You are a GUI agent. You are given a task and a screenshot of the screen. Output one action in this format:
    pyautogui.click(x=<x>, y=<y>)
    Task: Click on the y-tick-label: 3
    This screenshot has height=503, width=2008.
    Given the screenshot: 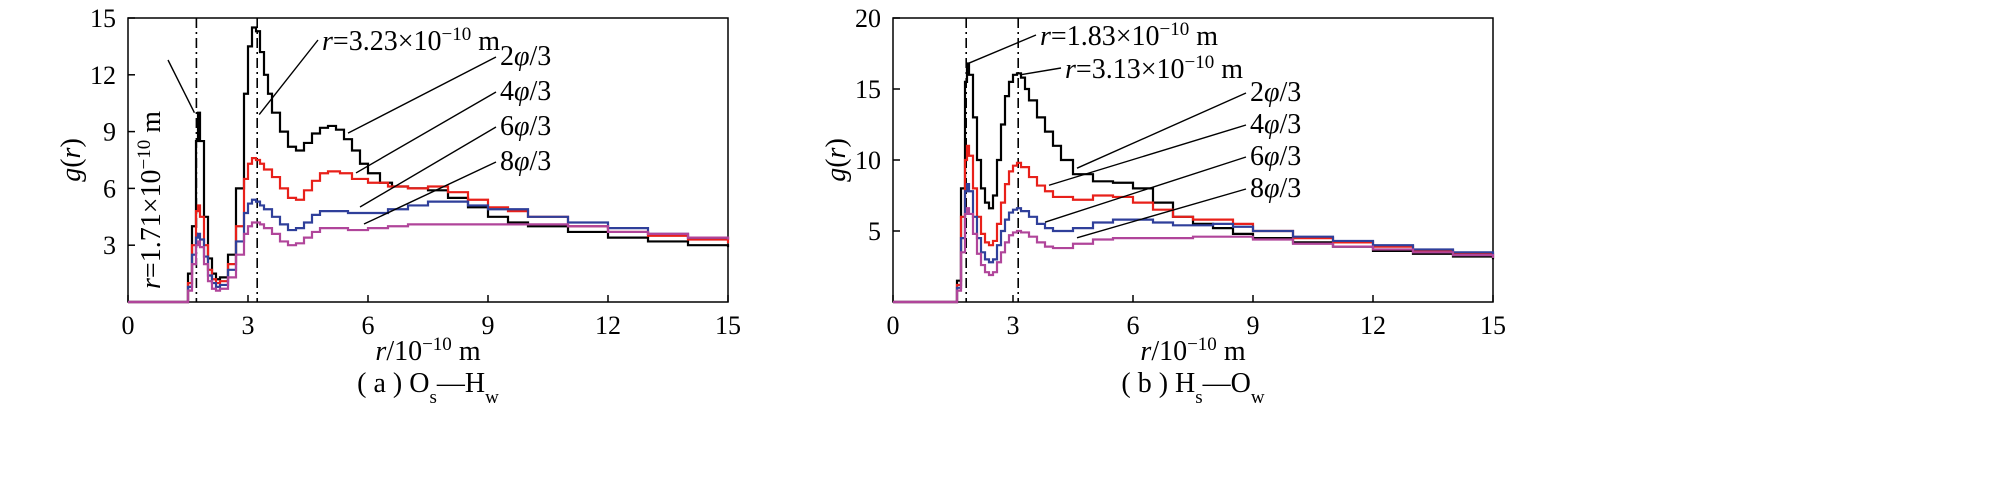 What is the action you would take?
    pyautogui.click(x=109, y=245)
    